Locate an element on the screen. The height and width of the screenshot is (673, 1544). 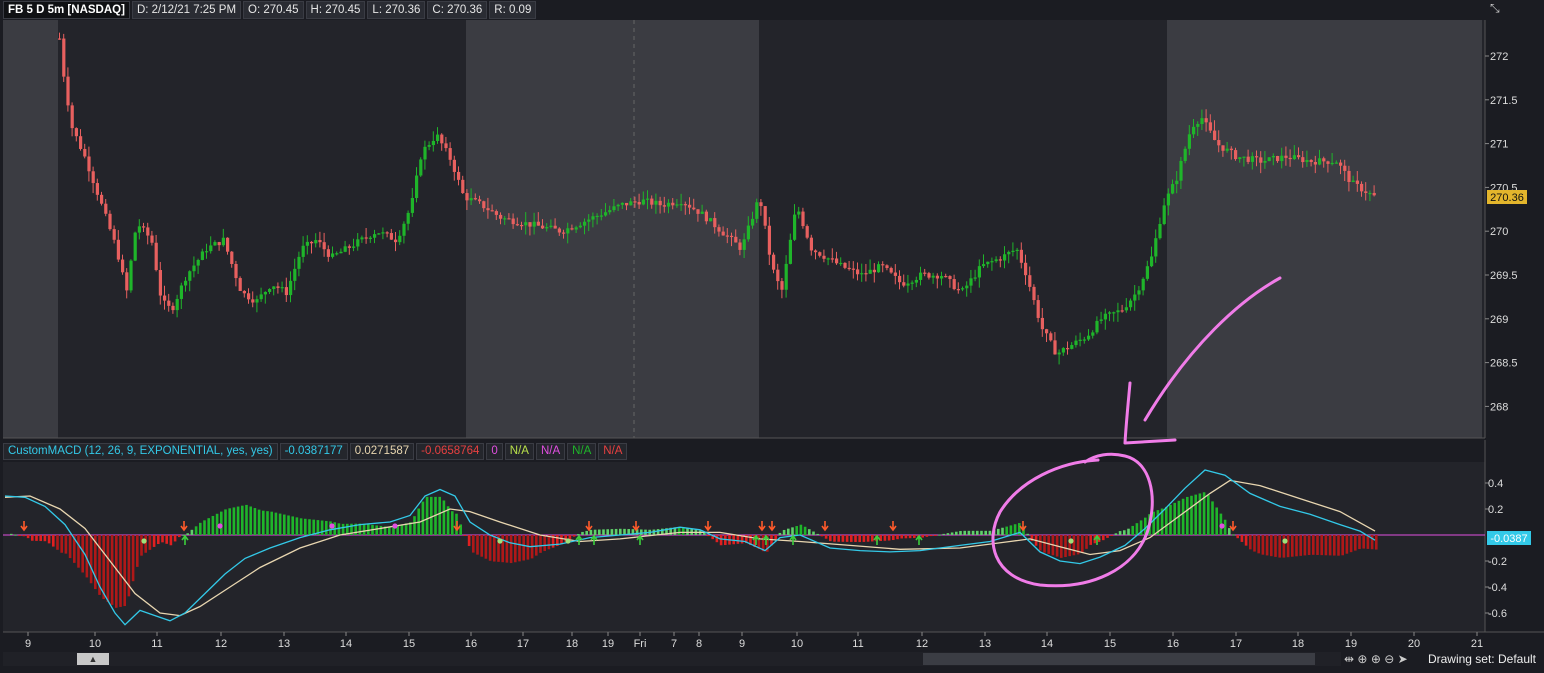
scroll-left-handle: ▲ is located at coordinates (93, 659).